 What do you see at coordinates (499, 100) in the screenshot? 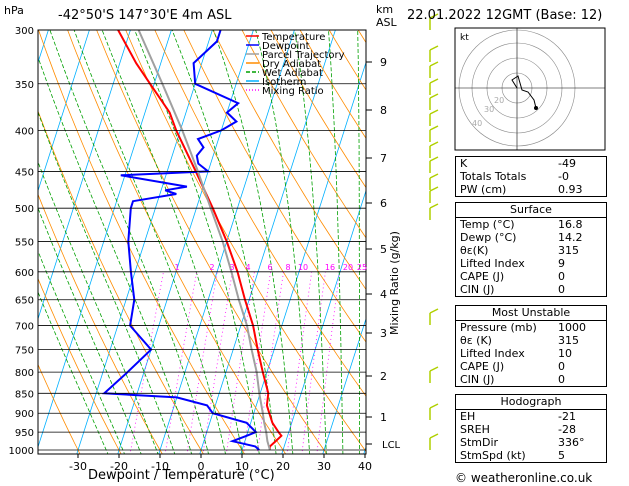
I see `hodograph-ring-label: 20` at bounding box center [499, 100].